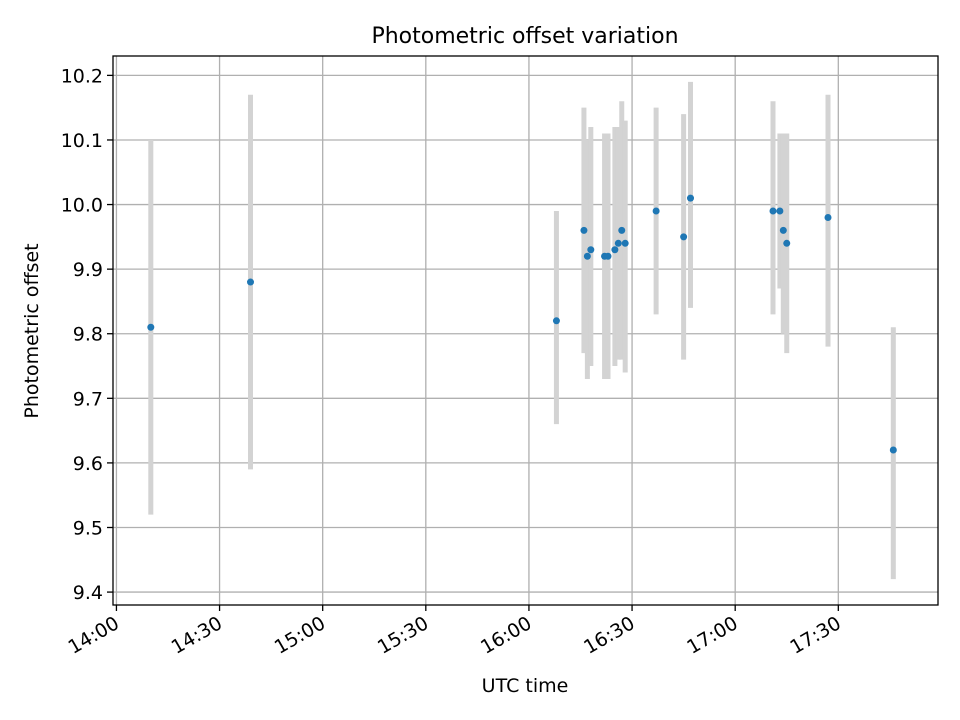 Image resolution: width=960 pixels, height=720 pixels. Describe the element at coordinates (88, 593) in the screenshot. I see `y-tick-label: 9.4` at that location.